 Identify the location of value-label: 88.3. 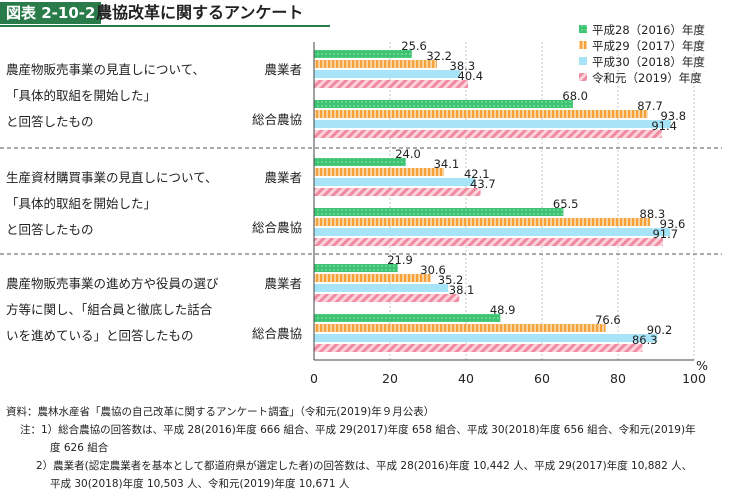
(653, 214).